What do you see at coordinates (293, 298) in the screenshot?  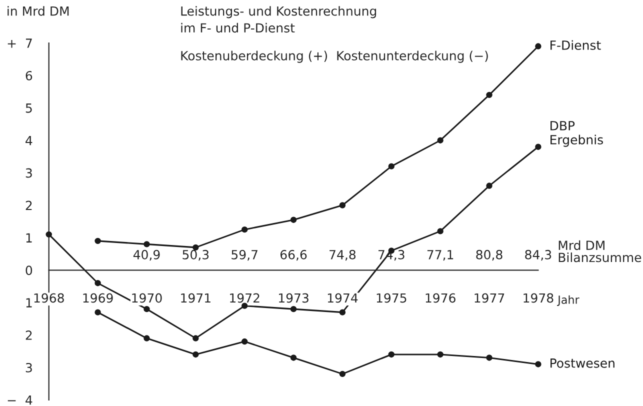 I see `x-tick-label: 1973` at bounding box center [293, 298].